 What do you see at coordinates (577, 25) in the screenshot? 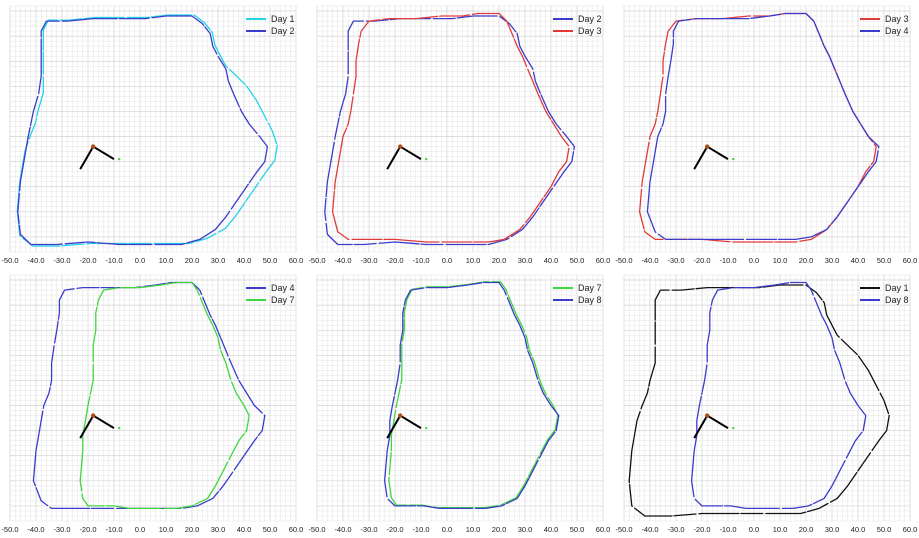
I see `legend: Day 2 Day 3` at bounding box center [577, 25].